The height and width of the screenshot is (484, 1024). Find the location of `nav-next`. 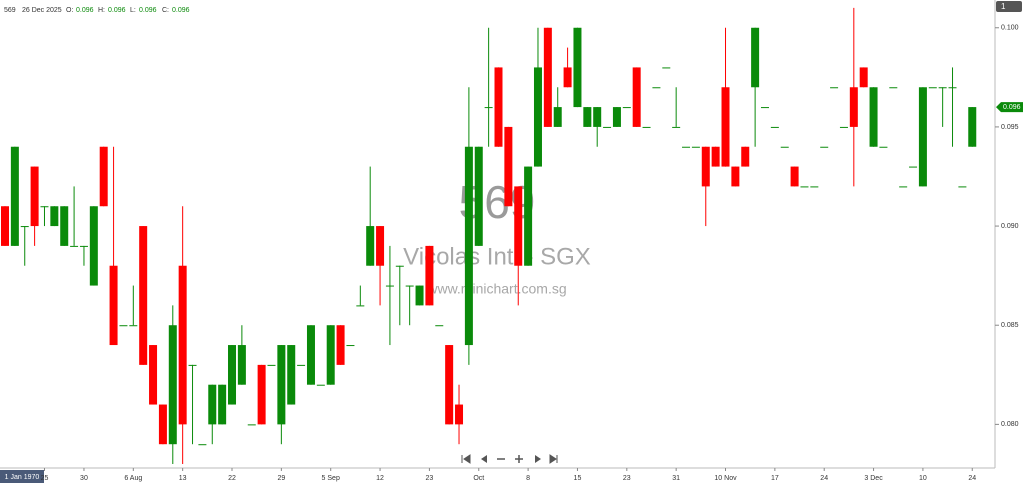

nav-next is located at coordinates (538, 459).